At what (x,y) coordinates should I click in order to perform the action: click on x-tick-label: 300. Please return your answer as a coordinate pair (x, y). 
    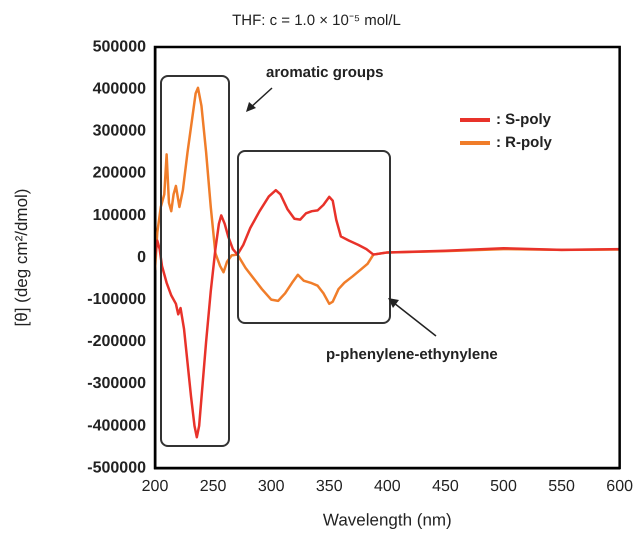
    Looking at the image, I should click on (271, 487).